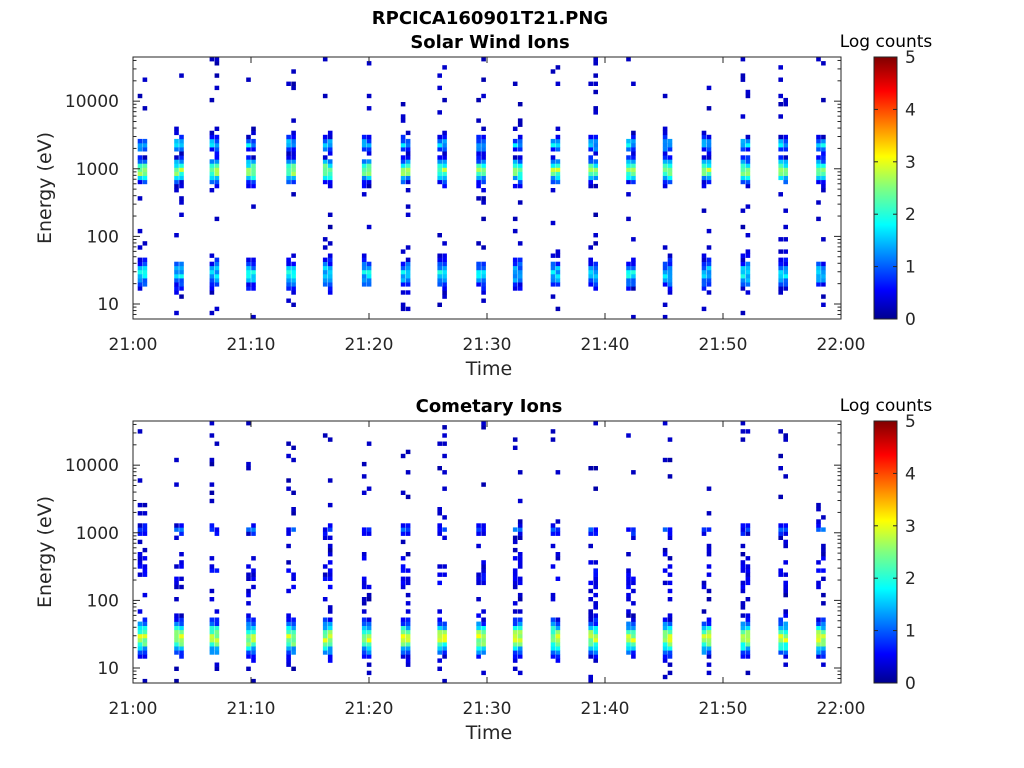  I want to click on y-tick-label: 1000, so click(97, 534).